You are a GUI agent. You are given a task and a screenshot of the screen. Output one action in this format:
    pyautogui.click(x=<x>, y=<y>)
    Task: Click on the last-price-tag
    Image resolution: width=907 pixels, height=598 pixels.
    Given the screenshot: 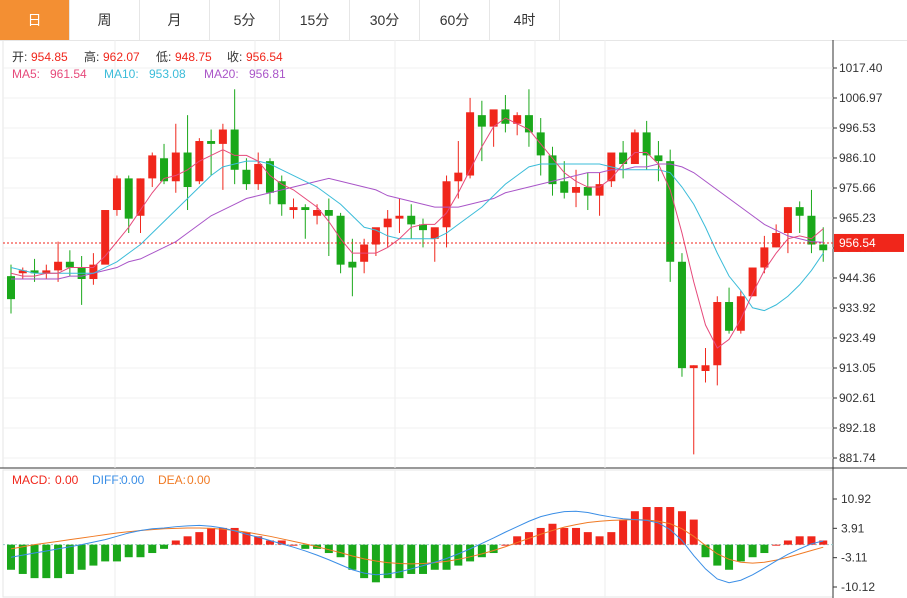 What is the action you would take?
    pyautogui.click(x=869, y=242)
    